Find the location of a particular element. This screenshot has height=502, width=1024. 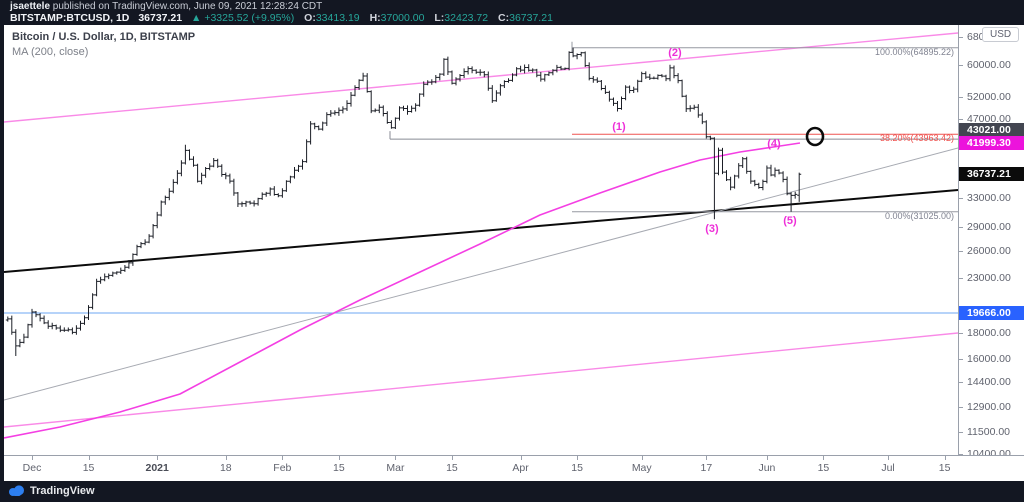

open-value: 33413.19 is located at coordinates (337, 18).